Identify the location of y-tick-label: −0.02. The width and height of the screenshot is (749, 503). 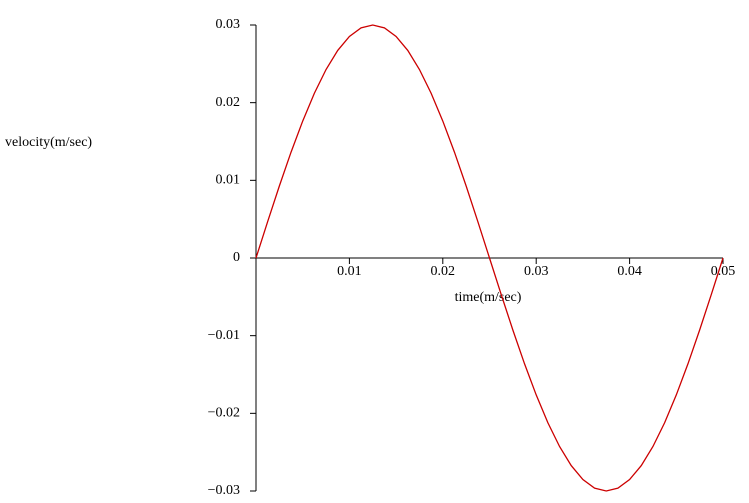
(224, 413).